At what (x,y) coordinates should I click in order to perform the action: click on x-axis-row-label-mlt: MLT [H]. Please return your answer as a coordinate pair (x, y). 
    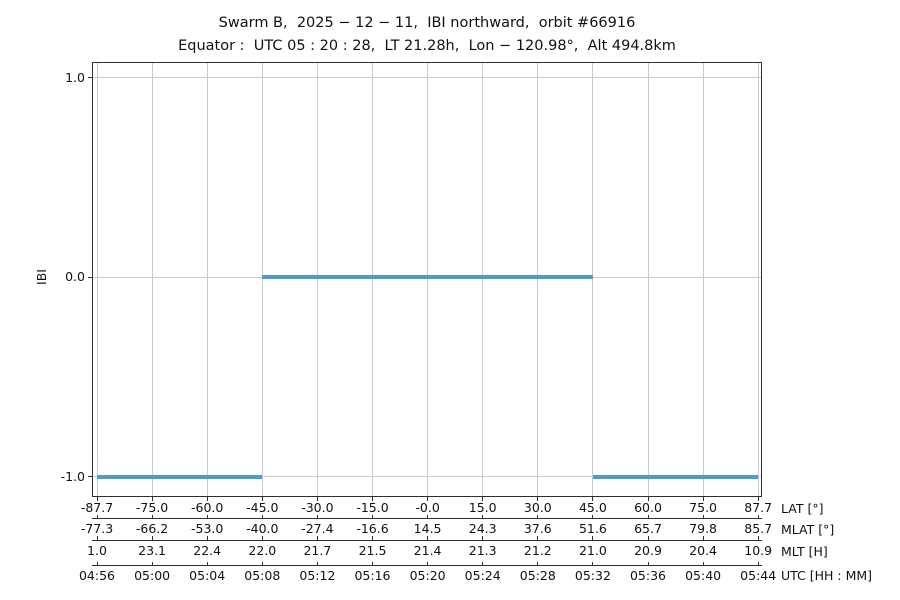
    Looking at the image, I should click on (804, 551).